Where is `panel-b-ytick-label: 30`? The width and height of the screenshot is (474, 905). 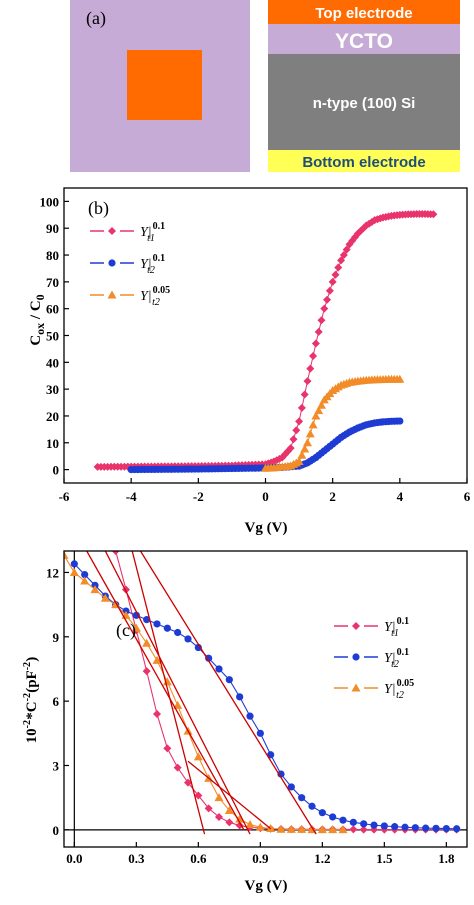 panel-b-ytick-label: 30 is located at coordinates (52, 389).